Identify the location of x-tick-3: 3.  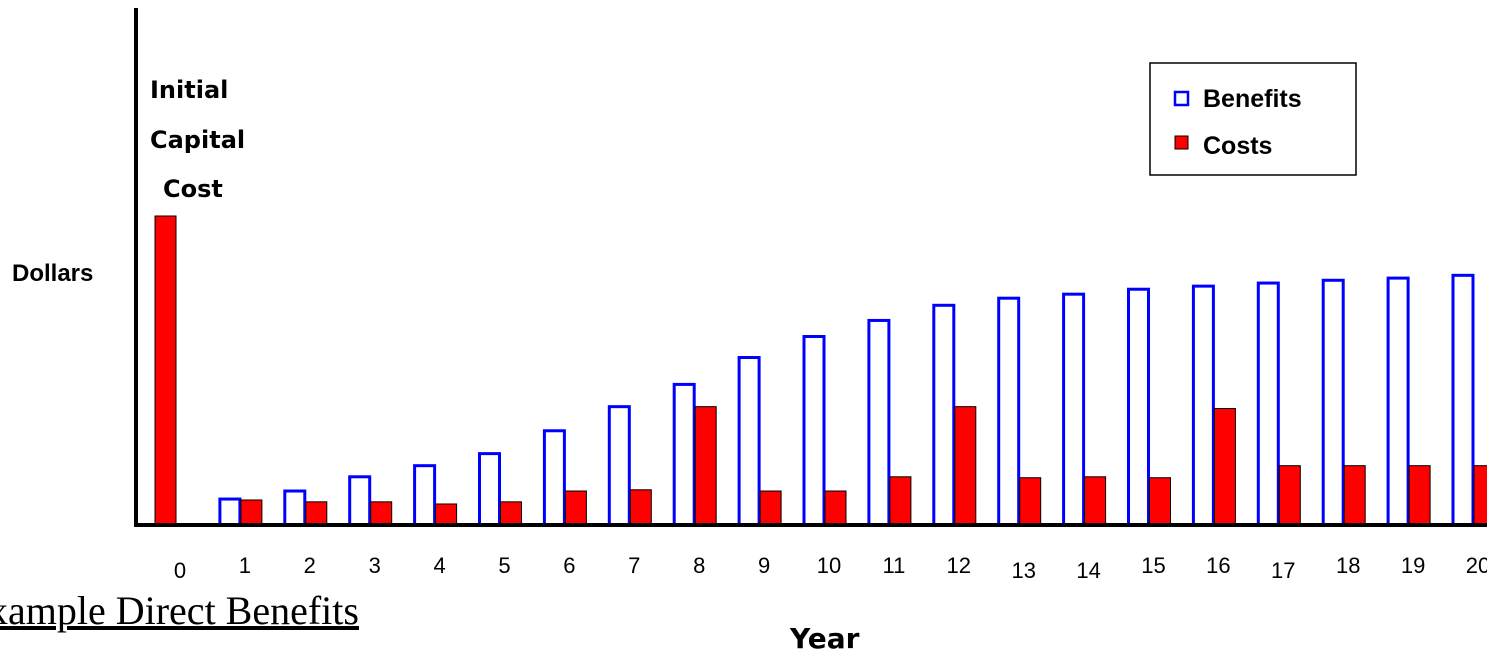
(375, 565).